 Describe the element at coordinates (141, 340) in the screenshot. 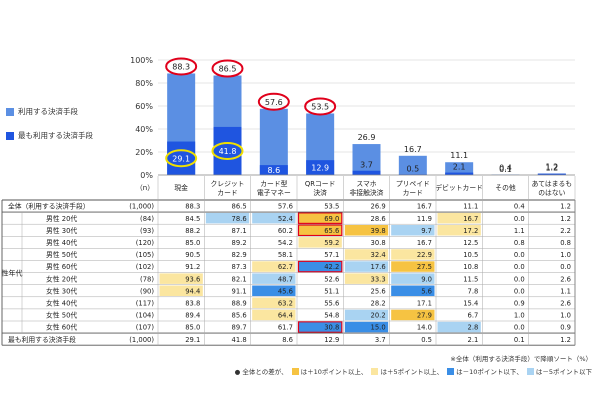

I see `table-n-value: (1,000)` at that location.